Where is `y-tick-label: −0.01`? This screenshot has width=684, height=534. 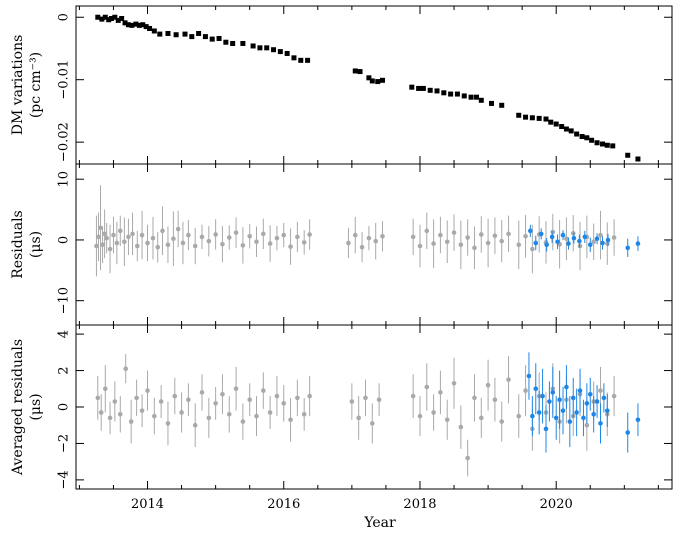 y-tick-label: −0.01 is located at coordinates (64, 80).